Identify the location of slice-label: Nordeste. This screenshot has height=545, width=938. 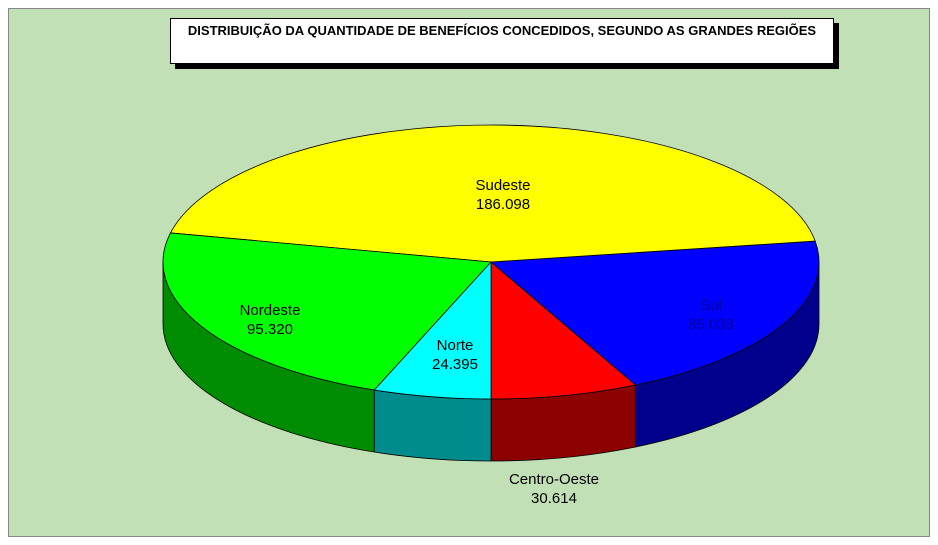
(270, 310).